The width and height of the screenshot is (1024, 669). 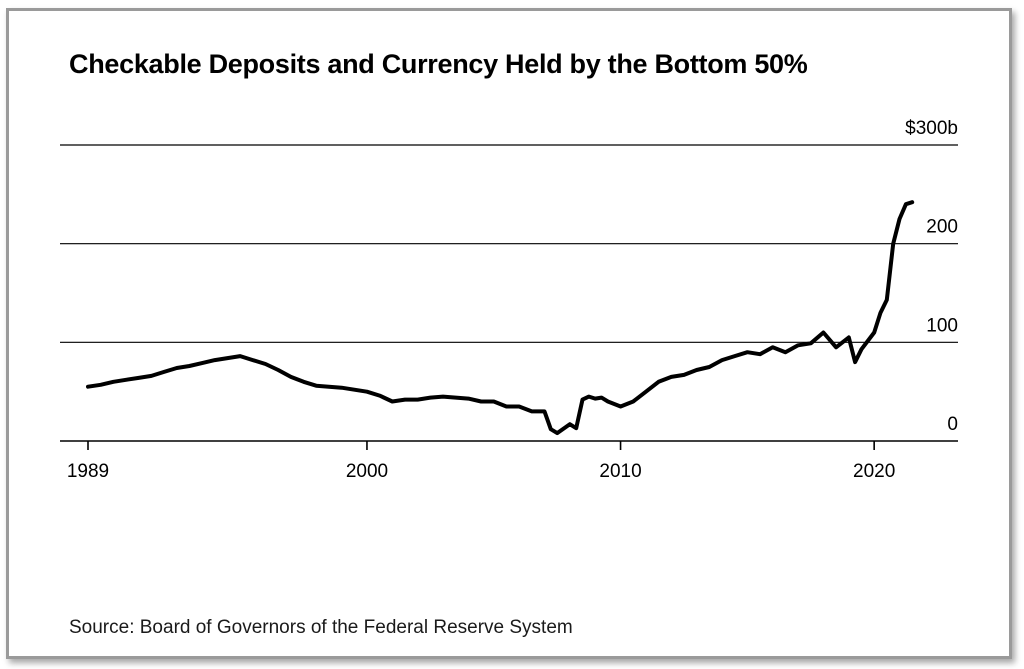 What do you see at coordinates (931, 128) in the screenshot?
I see `y-tick-label-300: $300b` at bounding box center [931, 128].